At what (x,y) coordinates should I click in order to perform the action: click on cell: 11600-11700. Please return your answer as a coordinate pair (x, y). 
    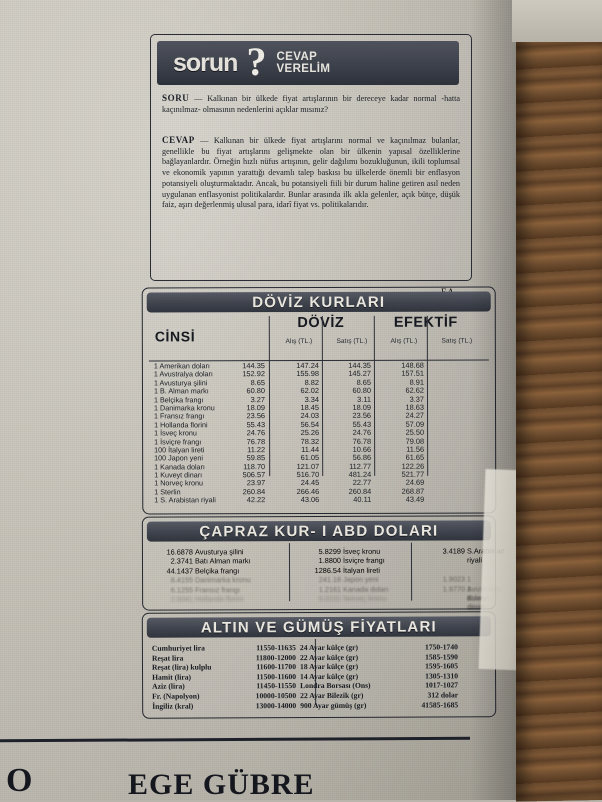
    Looking at the image, I should click on (276, 667).